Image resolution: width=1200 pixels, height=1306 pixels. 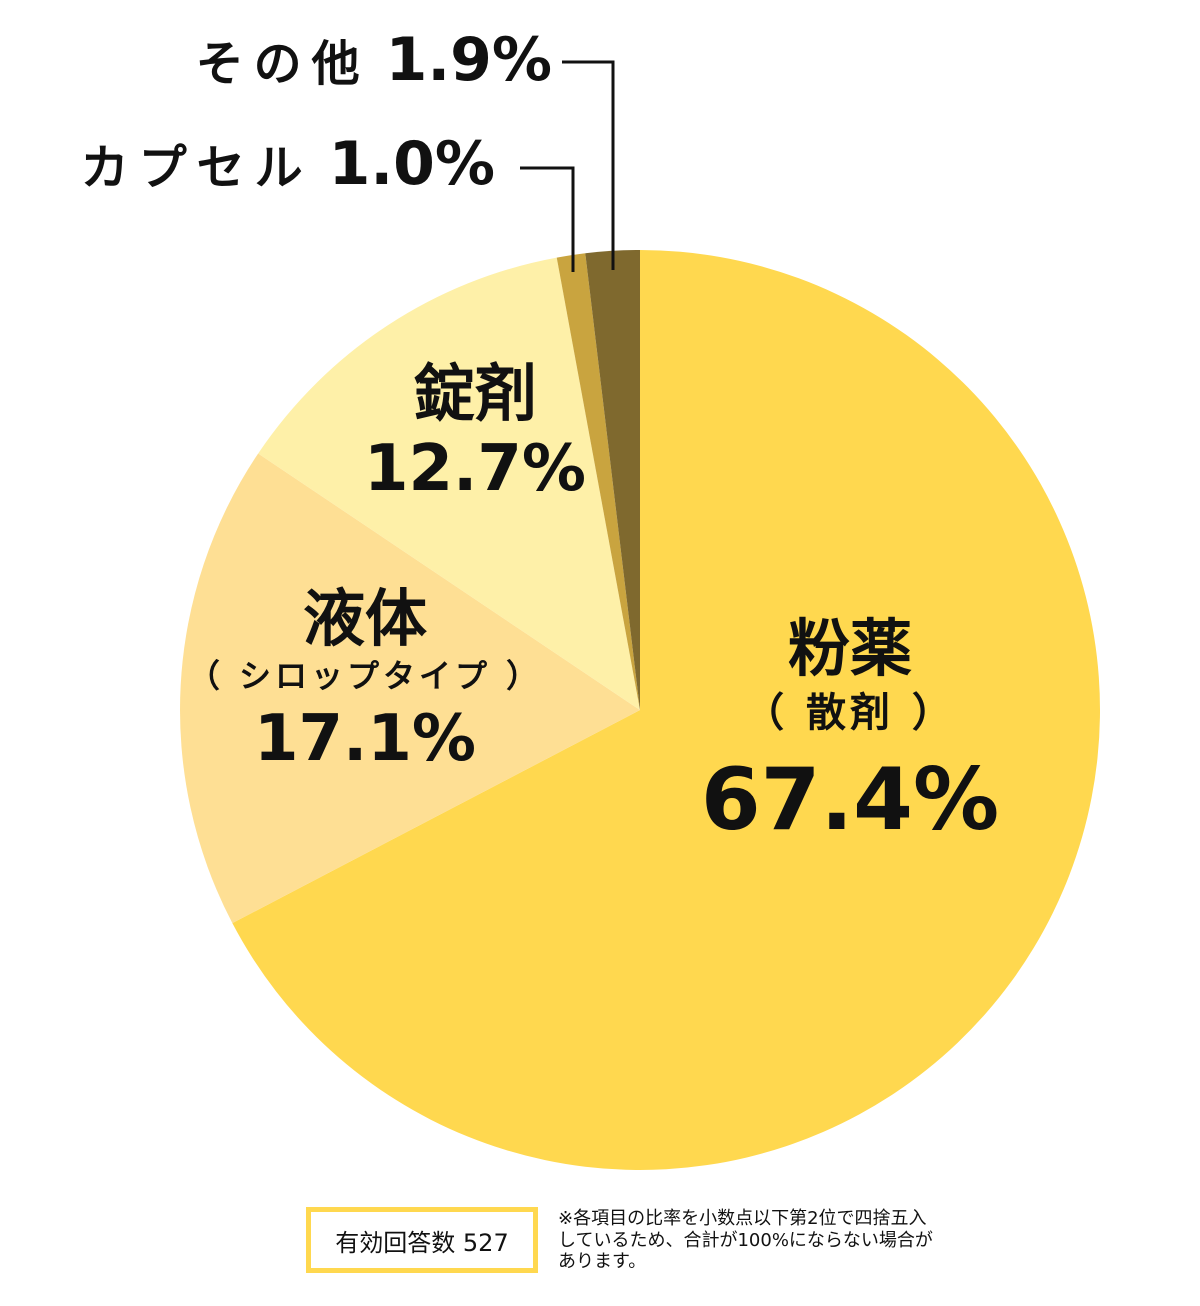 I want to click on label-liquid-sub: （ シロップタイプ ）, so click(x=365, y=676).